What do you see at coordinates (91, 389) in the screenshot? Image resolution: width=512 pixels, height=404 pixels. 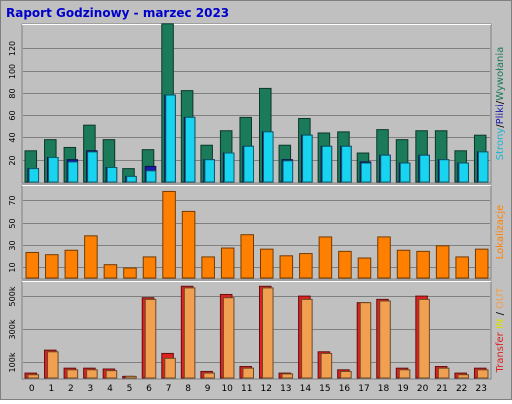 I see `x-tick-label: 3` at bounding box center [91, 389].